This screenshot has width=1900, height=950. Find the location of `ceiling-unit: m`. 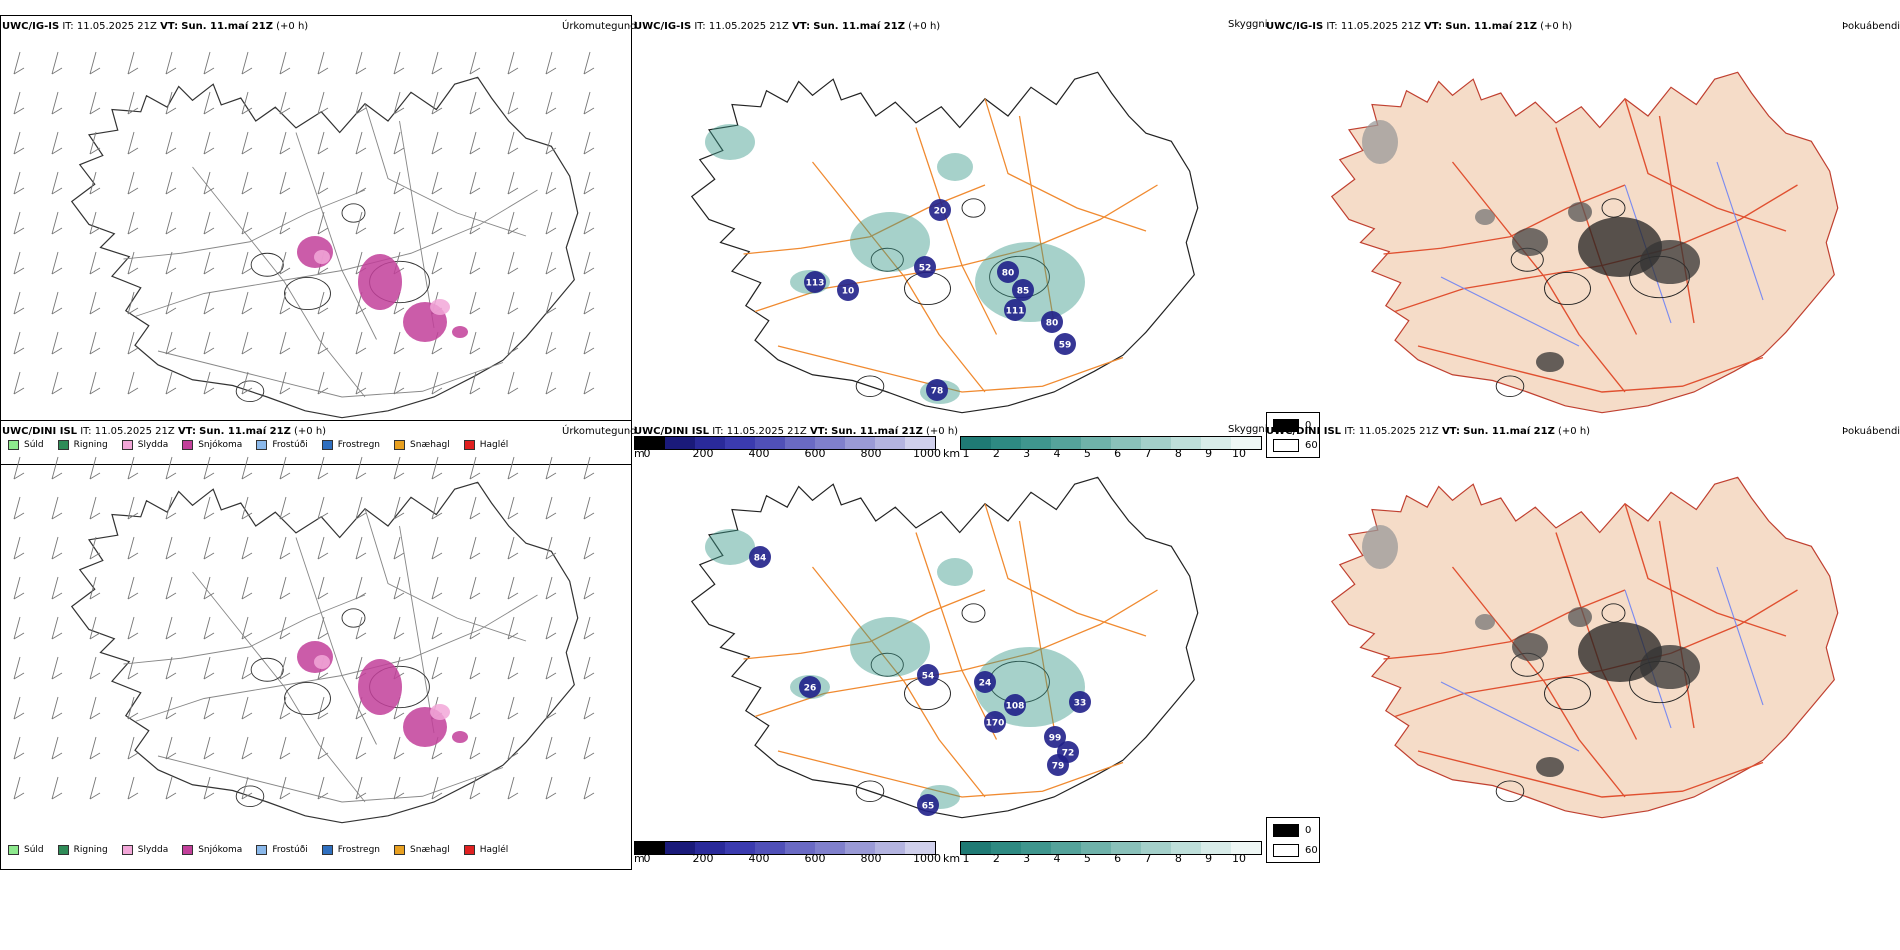

ceiling-unit: m is located at coordinates (639, 858).